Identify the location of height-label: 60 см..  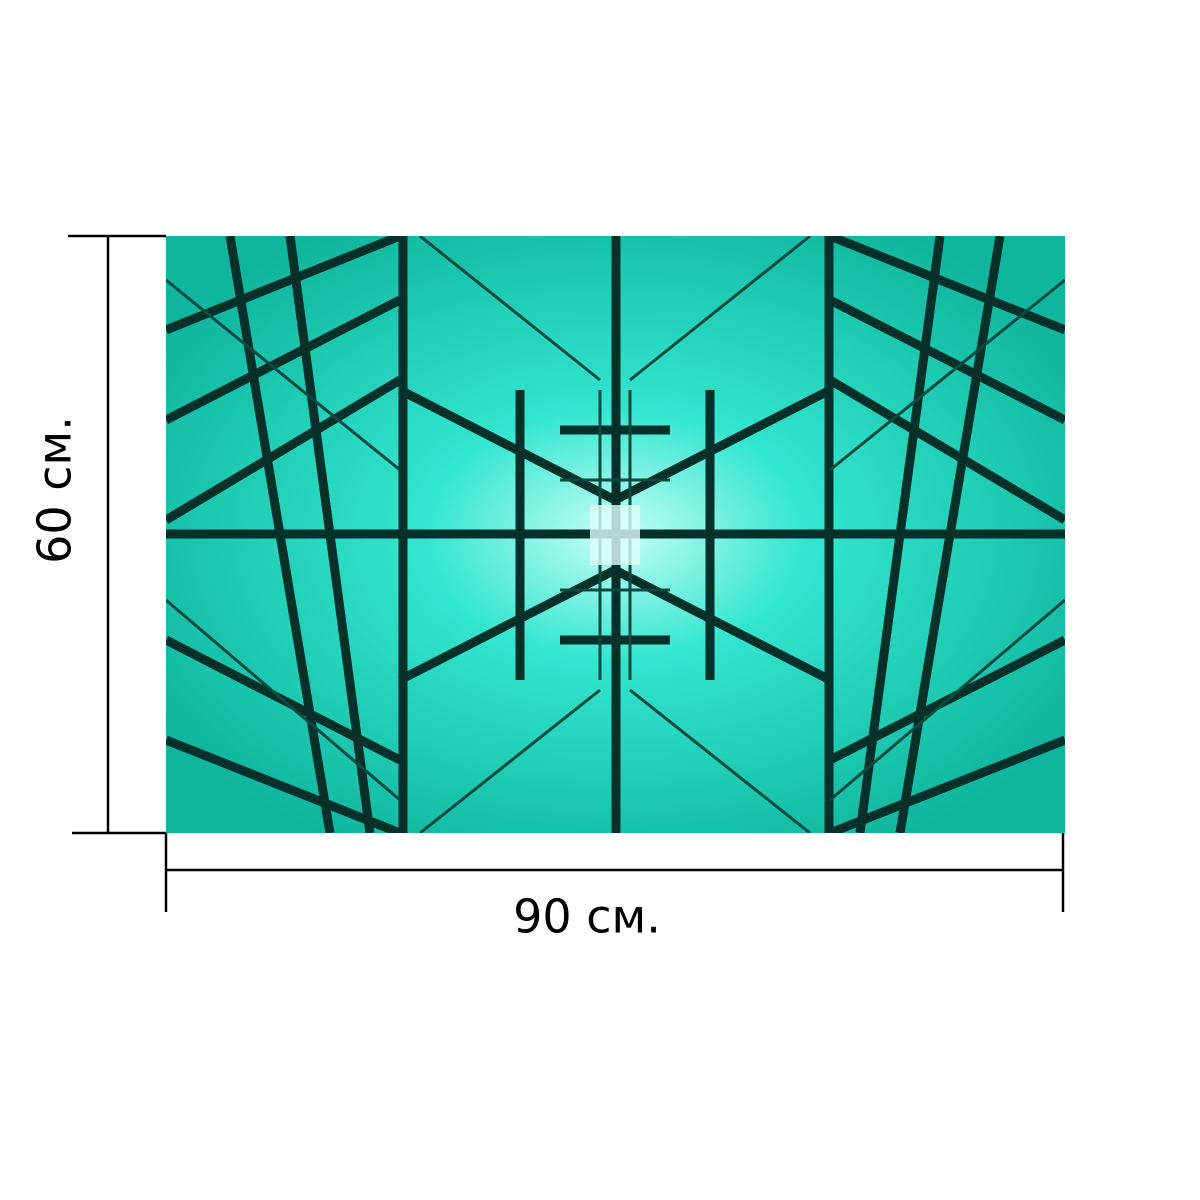
(55, 490).